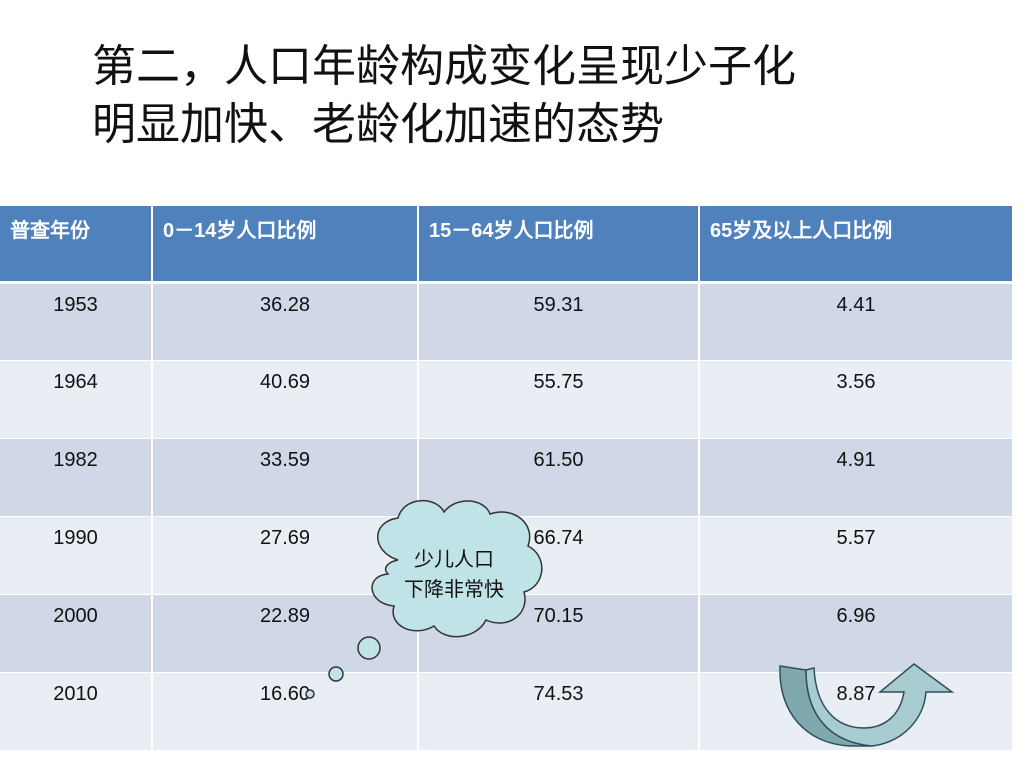 Image resolution: width=1024 pixels, height=768 pixels. I want to click on table-row: 2010 16.60 74.53 8.87, so click(506, 710).